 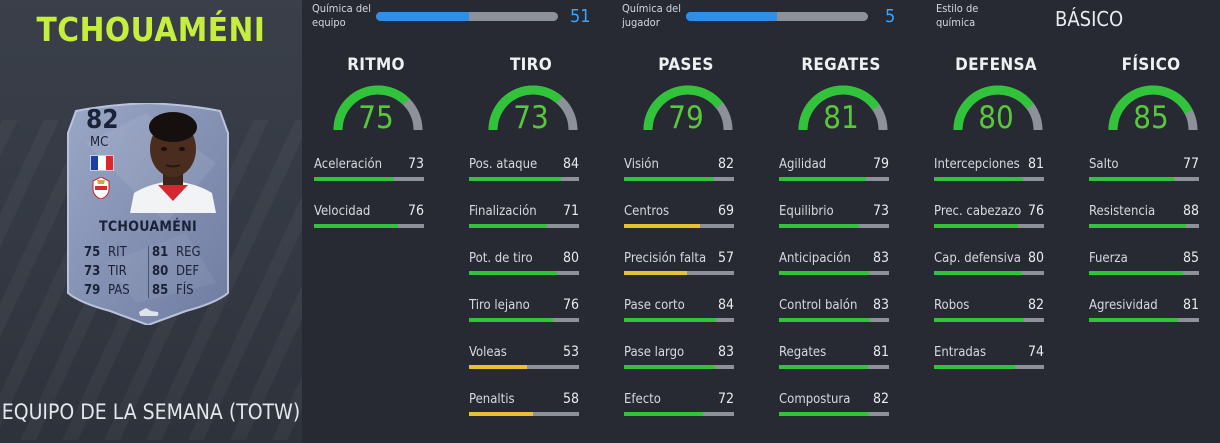 What do you see at coordinates (880, 258) in the screenshot?
I see `stat-value: 83` at bounding box center [880, 258].